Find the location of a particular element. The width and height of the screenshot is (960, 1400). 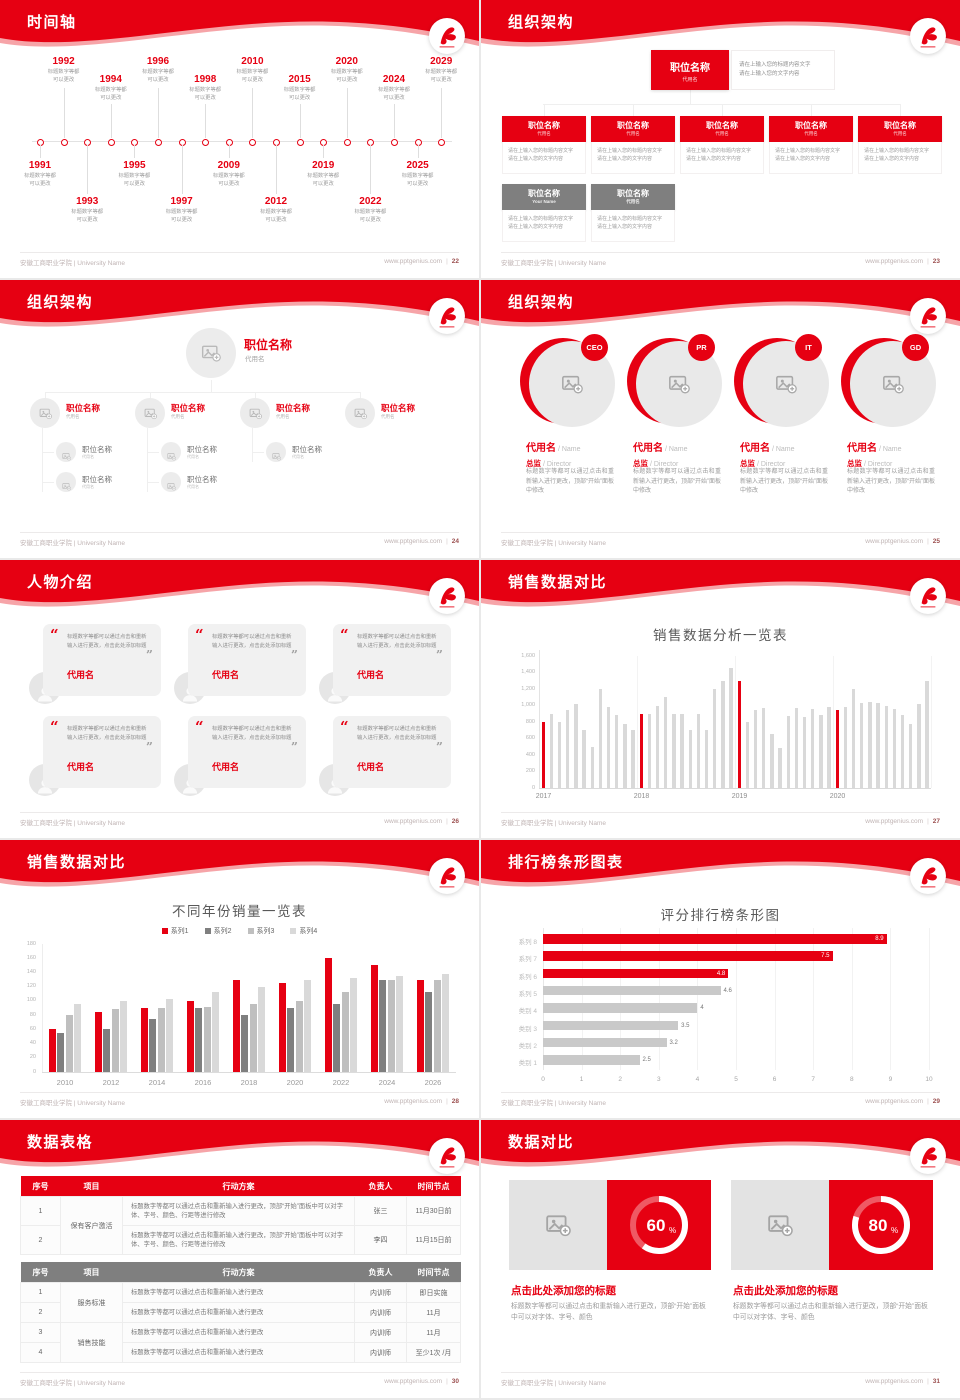

x-axis-tick-label: 2020 is located at coordinates (837, 796).